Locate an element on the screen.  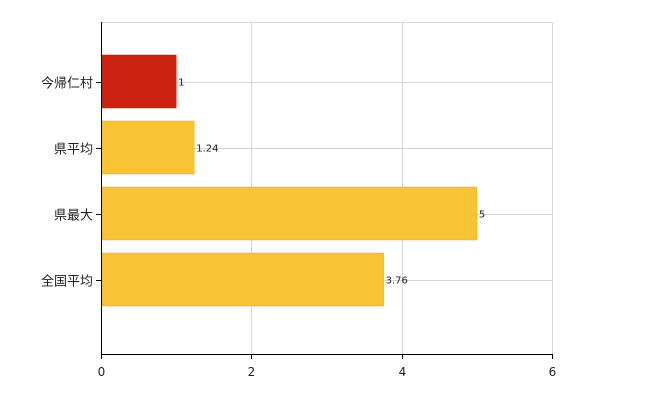
x-tick-label: 6 is located at coordinates (553, 372).